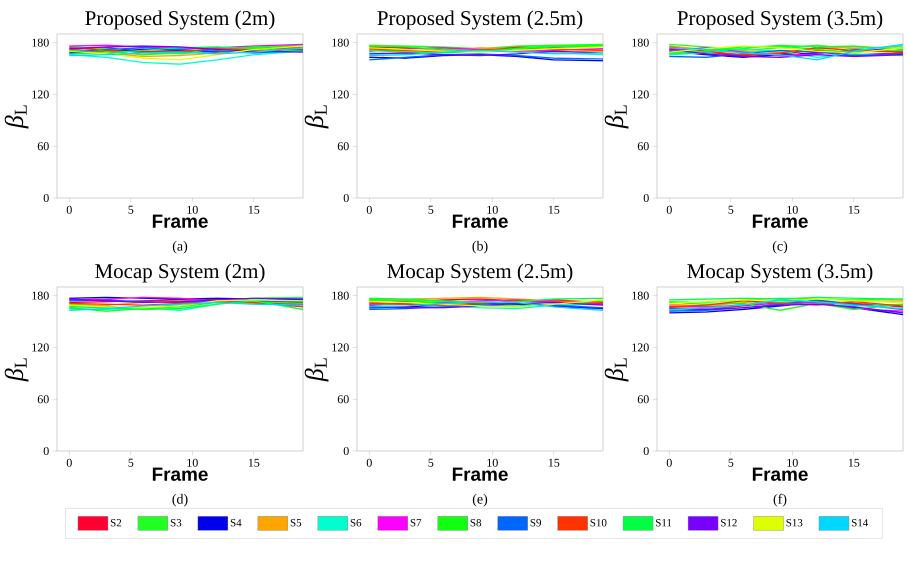  I want to click on text: (d), so click(180, 500).